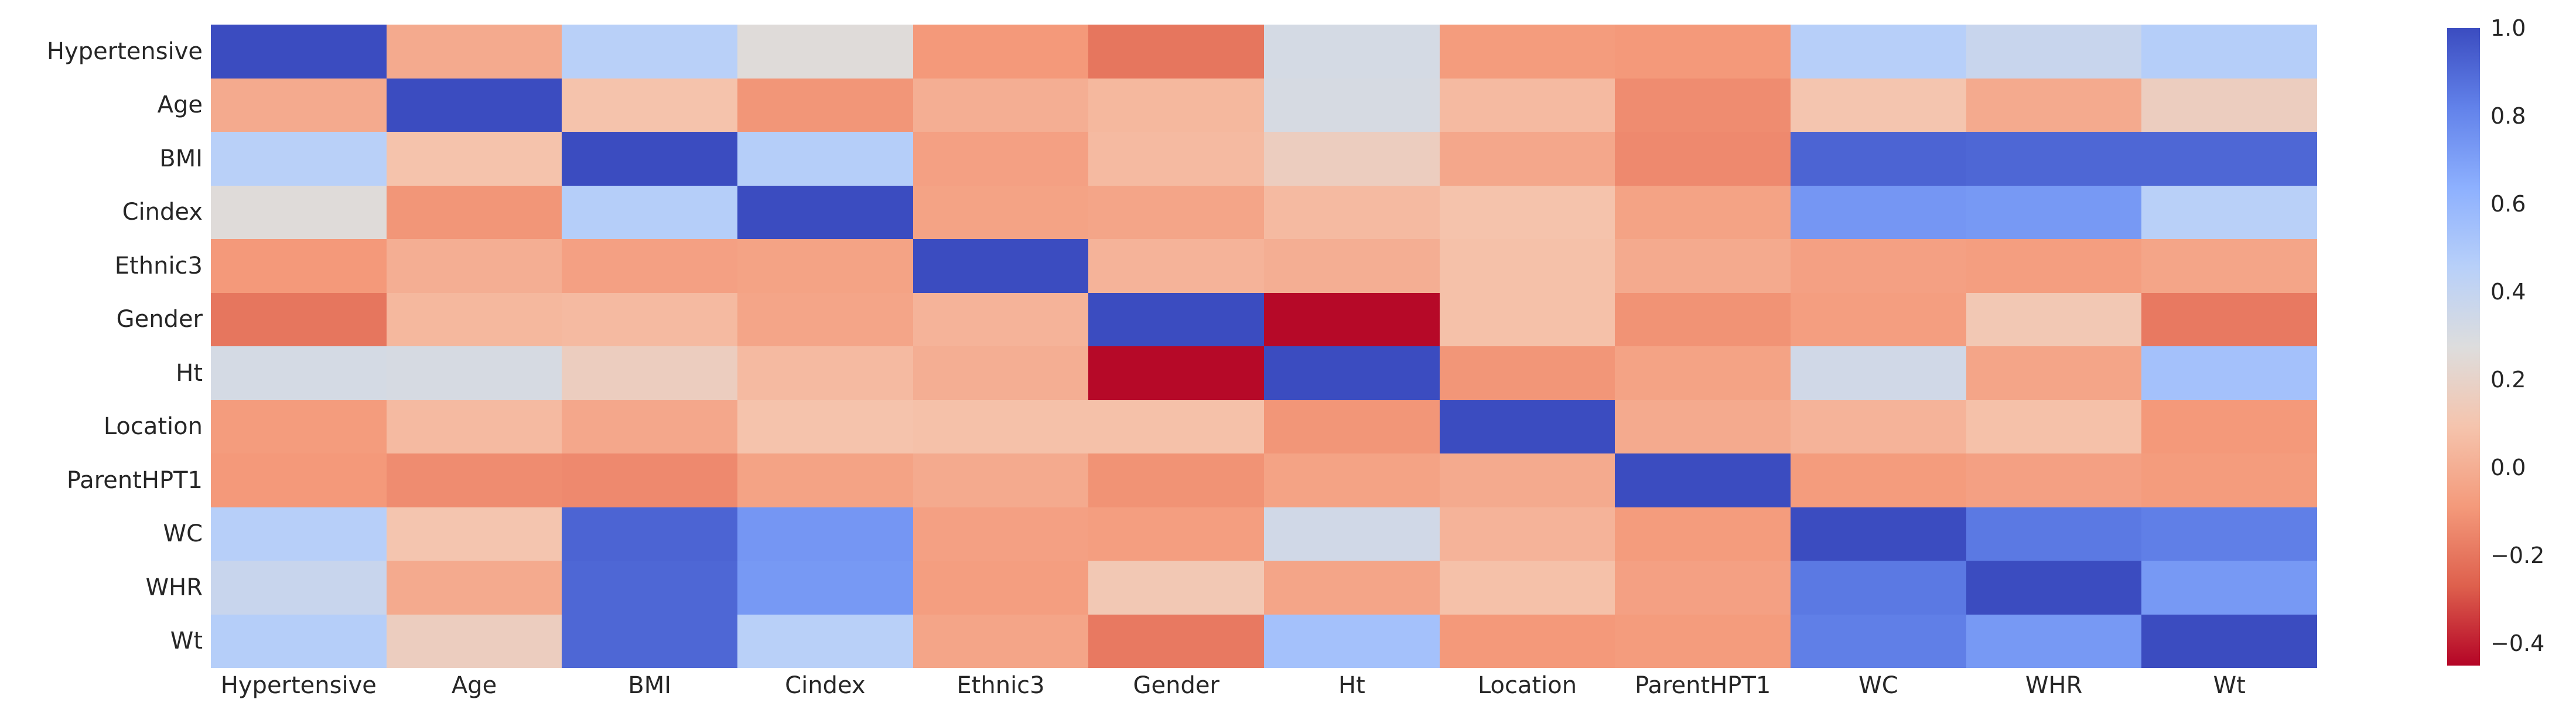 Image resolution: width=2576 pixels, height=723 pixels. I want to click on colorbar-tick-label: −0.2, so click(2518, 556).